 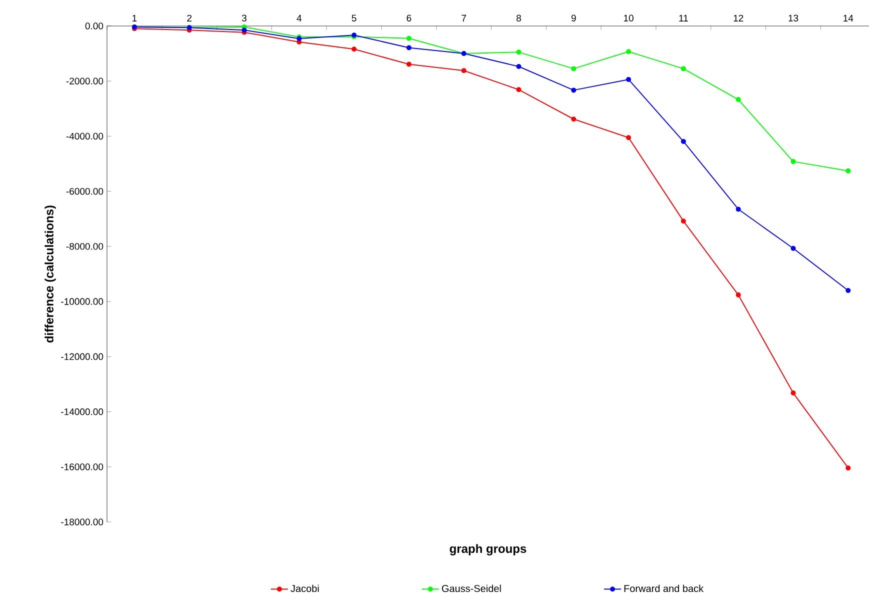 I want to click on legend-label: Jacobi, so click(x=304, y=588).